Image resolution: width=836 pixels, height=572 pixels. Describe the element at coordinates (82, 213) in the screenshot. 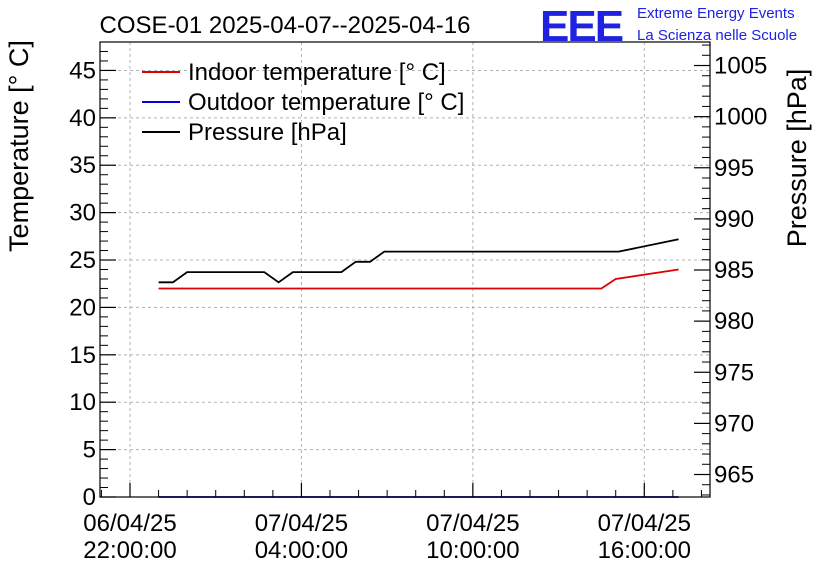

I see `y-left-tick-label: 30` at that location.